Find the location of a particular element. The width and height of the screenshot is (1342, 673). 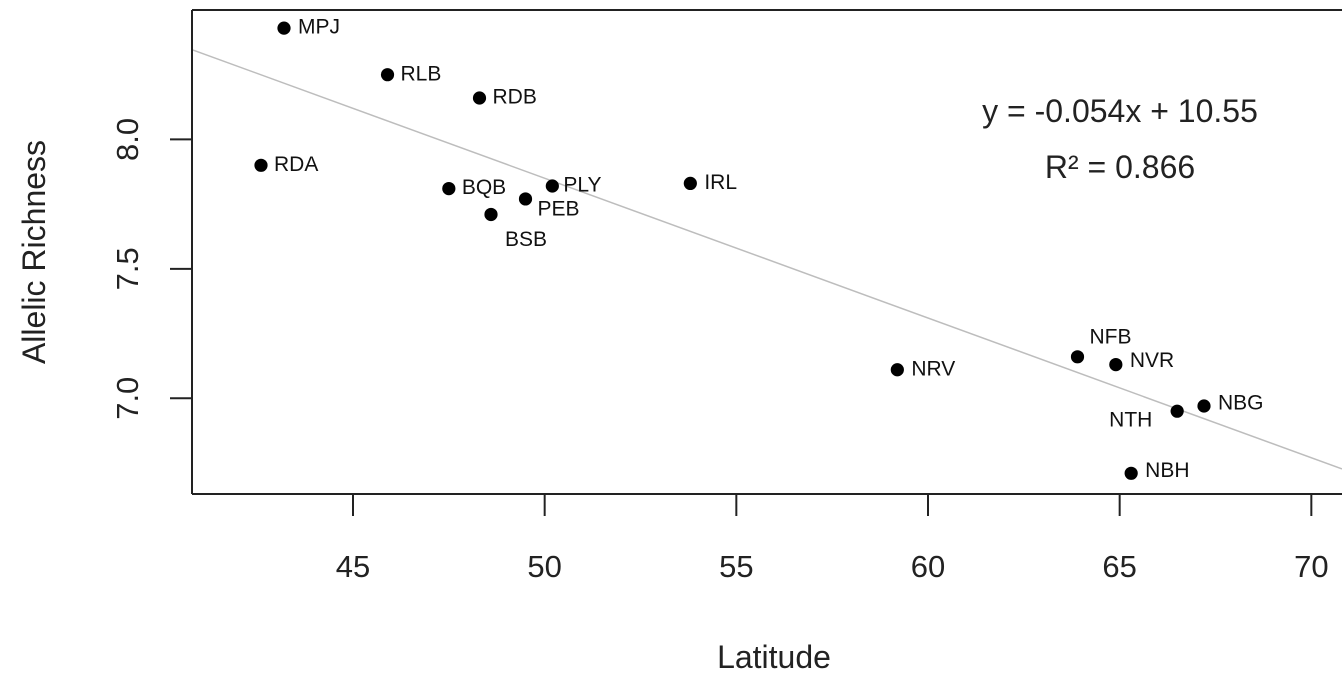

x-axis-label: Latitude is located at coordinates (774, 656).